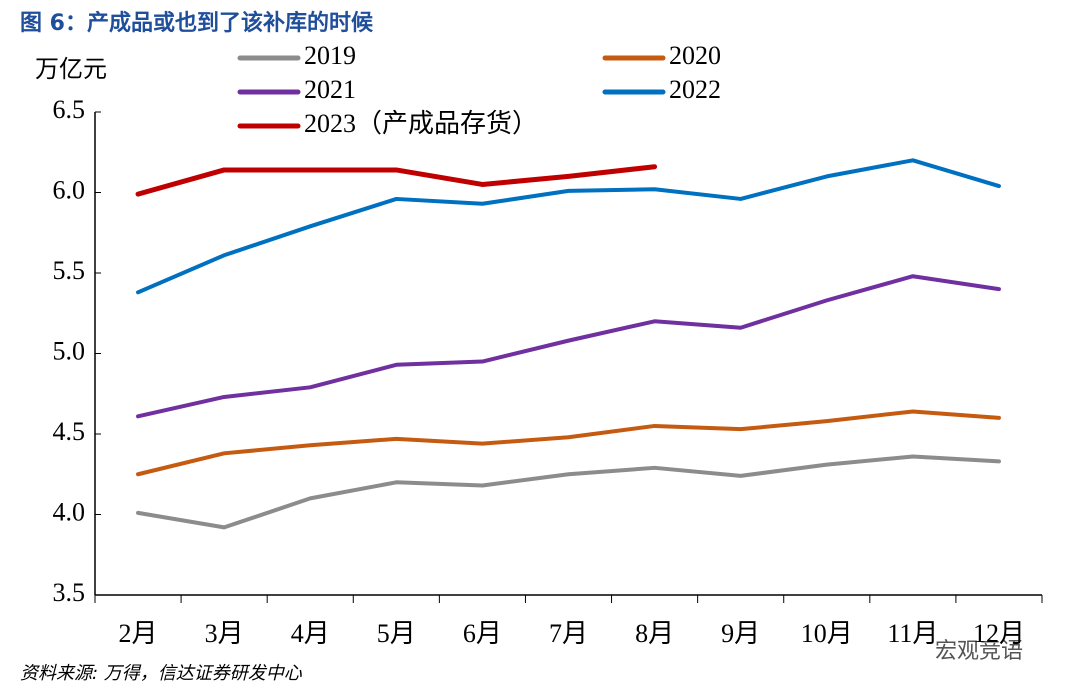 This screenshot has width=1072, height=696. Describe the element at coordinates (69, 350) in the screenshot. I see `y-tick-label: 5.0` at that location.